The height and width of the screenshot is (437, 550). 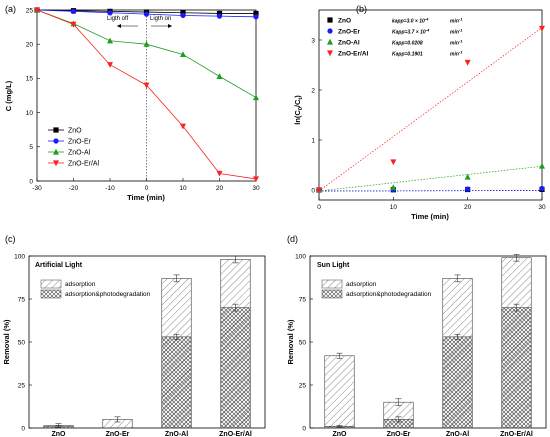 I want to click on bar-adsorption, so click(x=339, y=392).